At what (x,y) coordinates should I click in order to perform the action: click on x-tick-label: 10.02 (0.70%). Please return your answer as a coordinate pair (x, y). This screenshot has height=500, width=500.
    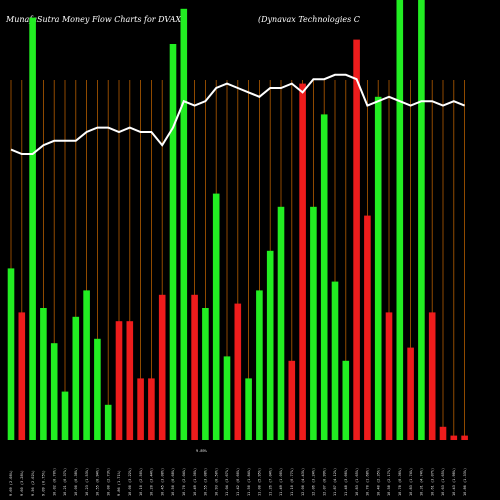
    Looking at the image, I should click on (54, 482).